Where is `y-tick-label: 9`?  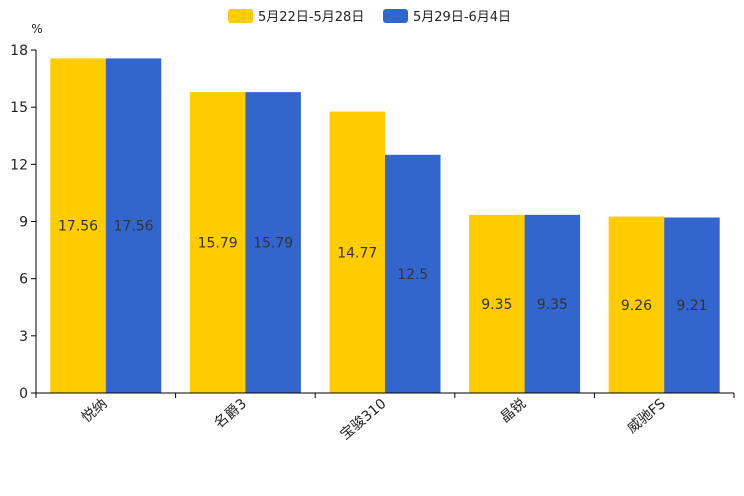 y-tick-label: 9 is located at coordinates (23, 223).